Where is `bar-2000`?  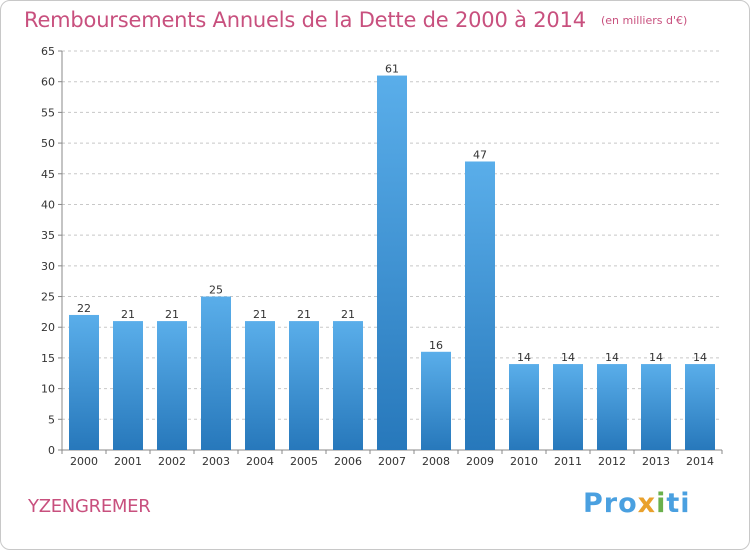
bar-2000 is located at coordinates (84, 382).